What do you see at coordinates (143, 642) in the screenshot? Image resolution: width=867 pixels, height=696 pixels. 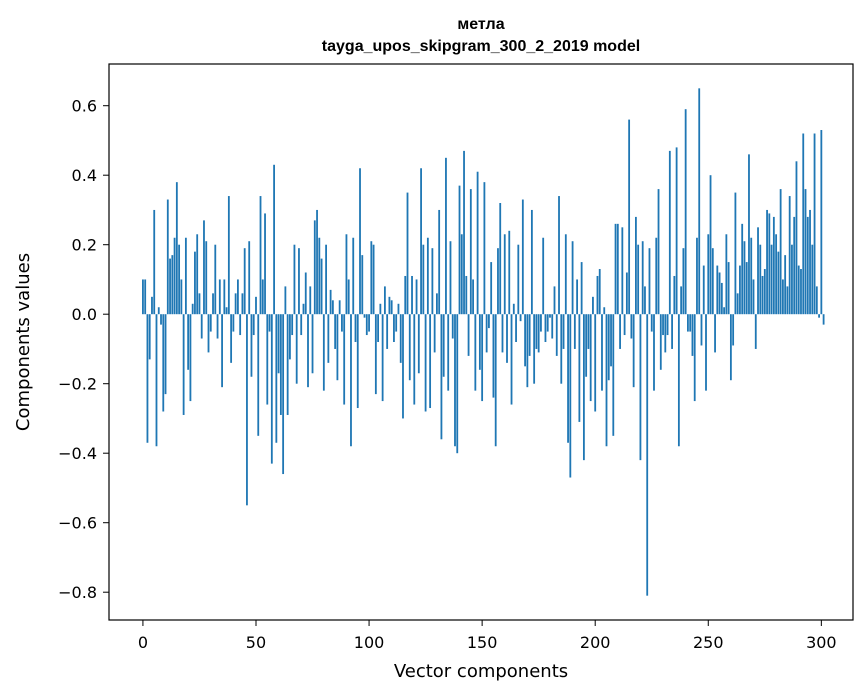 I see `x-tick-label: 0` at bounding box center [143, 642].